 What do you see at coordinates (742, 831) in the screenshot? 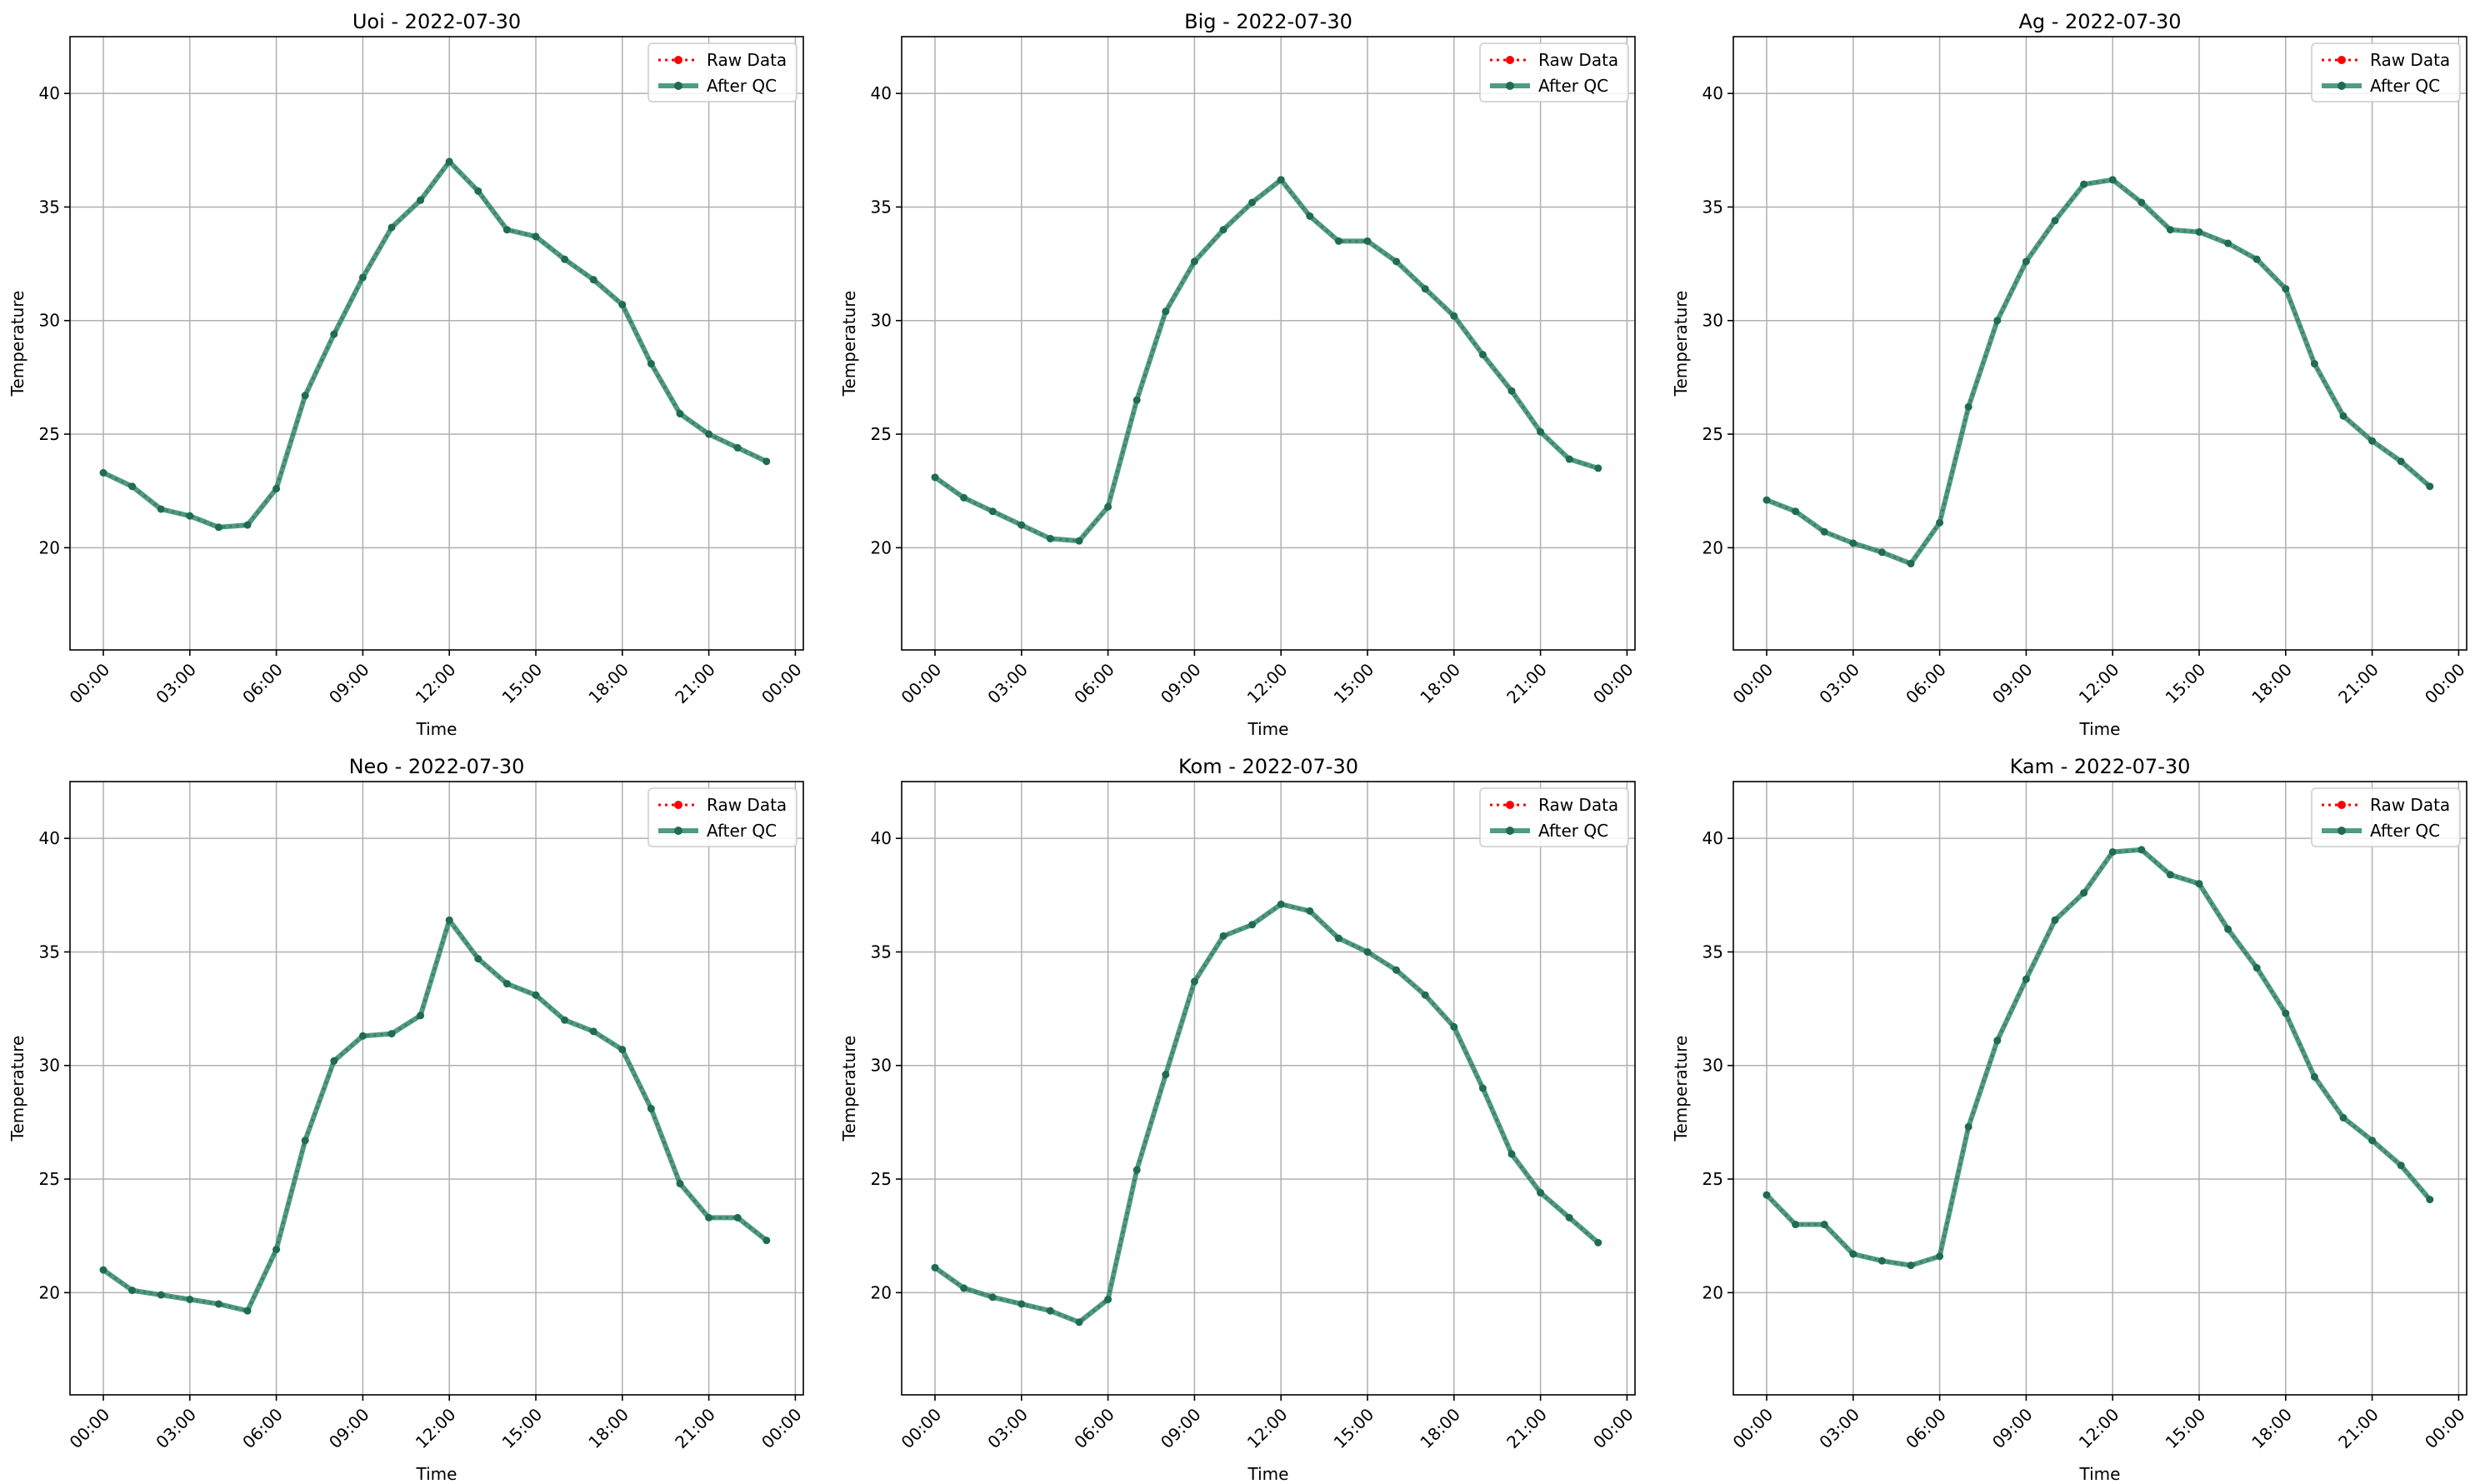
I see `legend-qc-label: After QC` at bounding box center [742, 831].